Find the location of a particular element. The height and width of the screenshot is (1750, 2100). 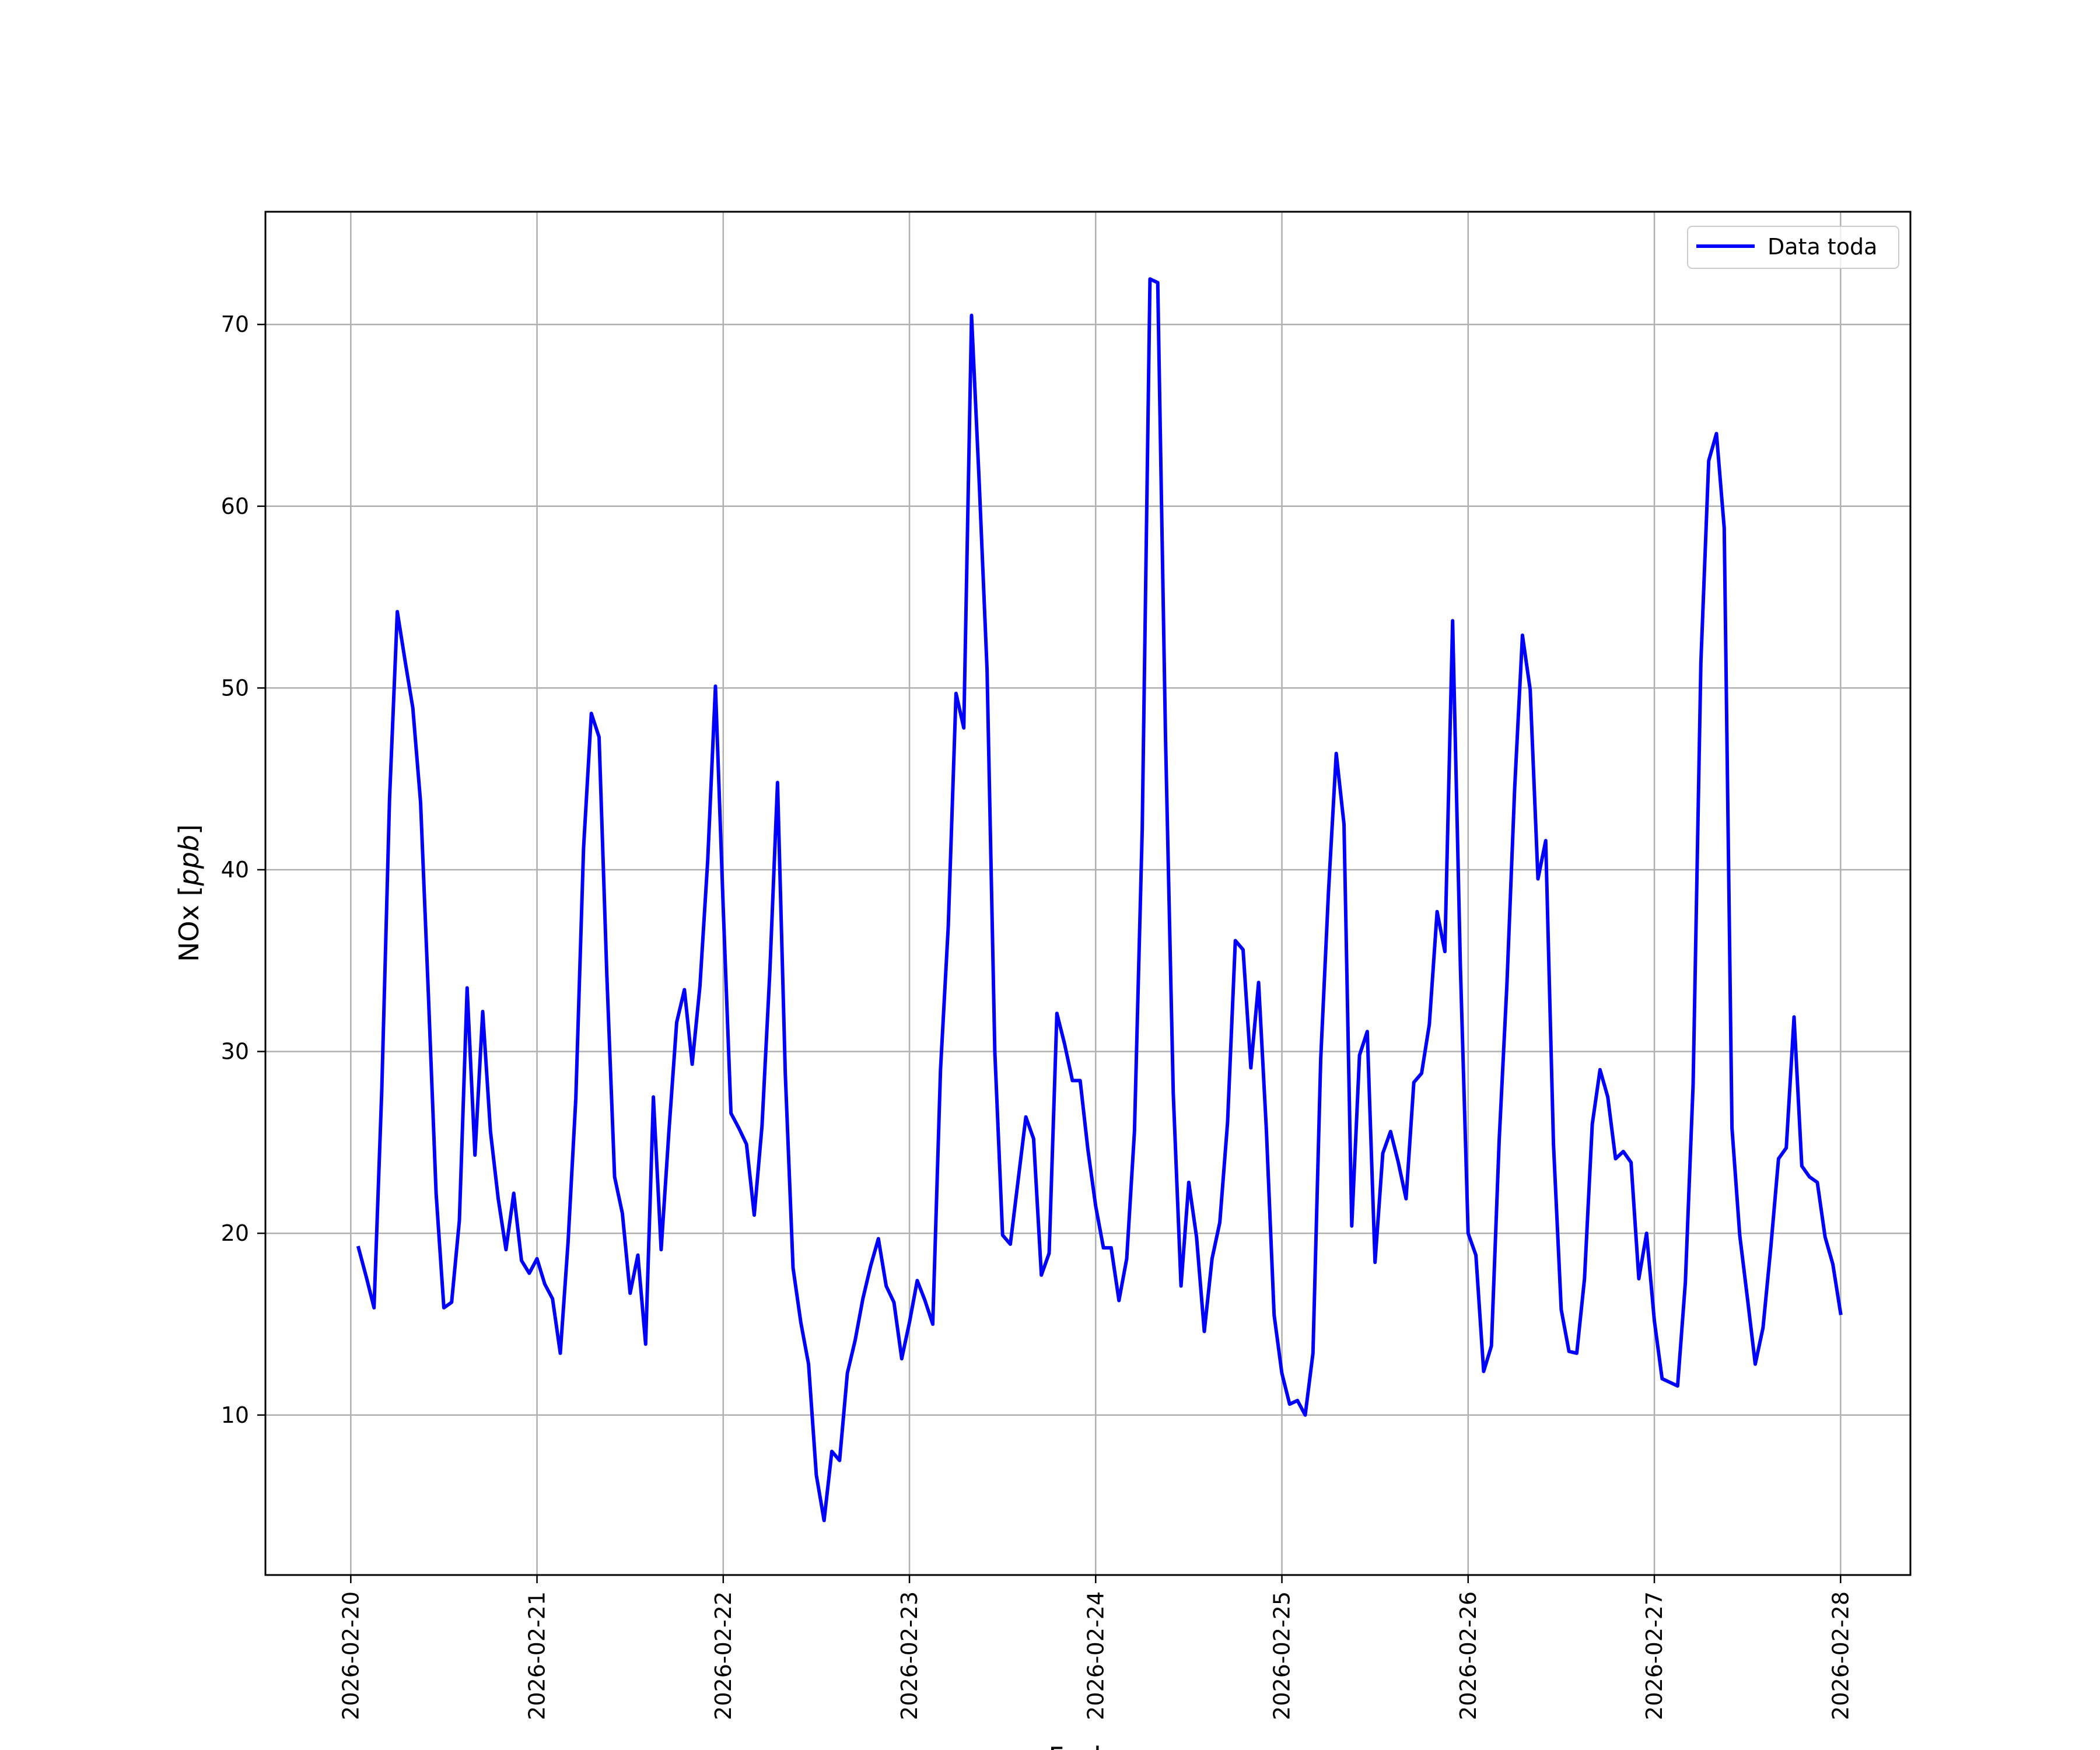

legend: Data toda is located at coordinates (1793, 247).